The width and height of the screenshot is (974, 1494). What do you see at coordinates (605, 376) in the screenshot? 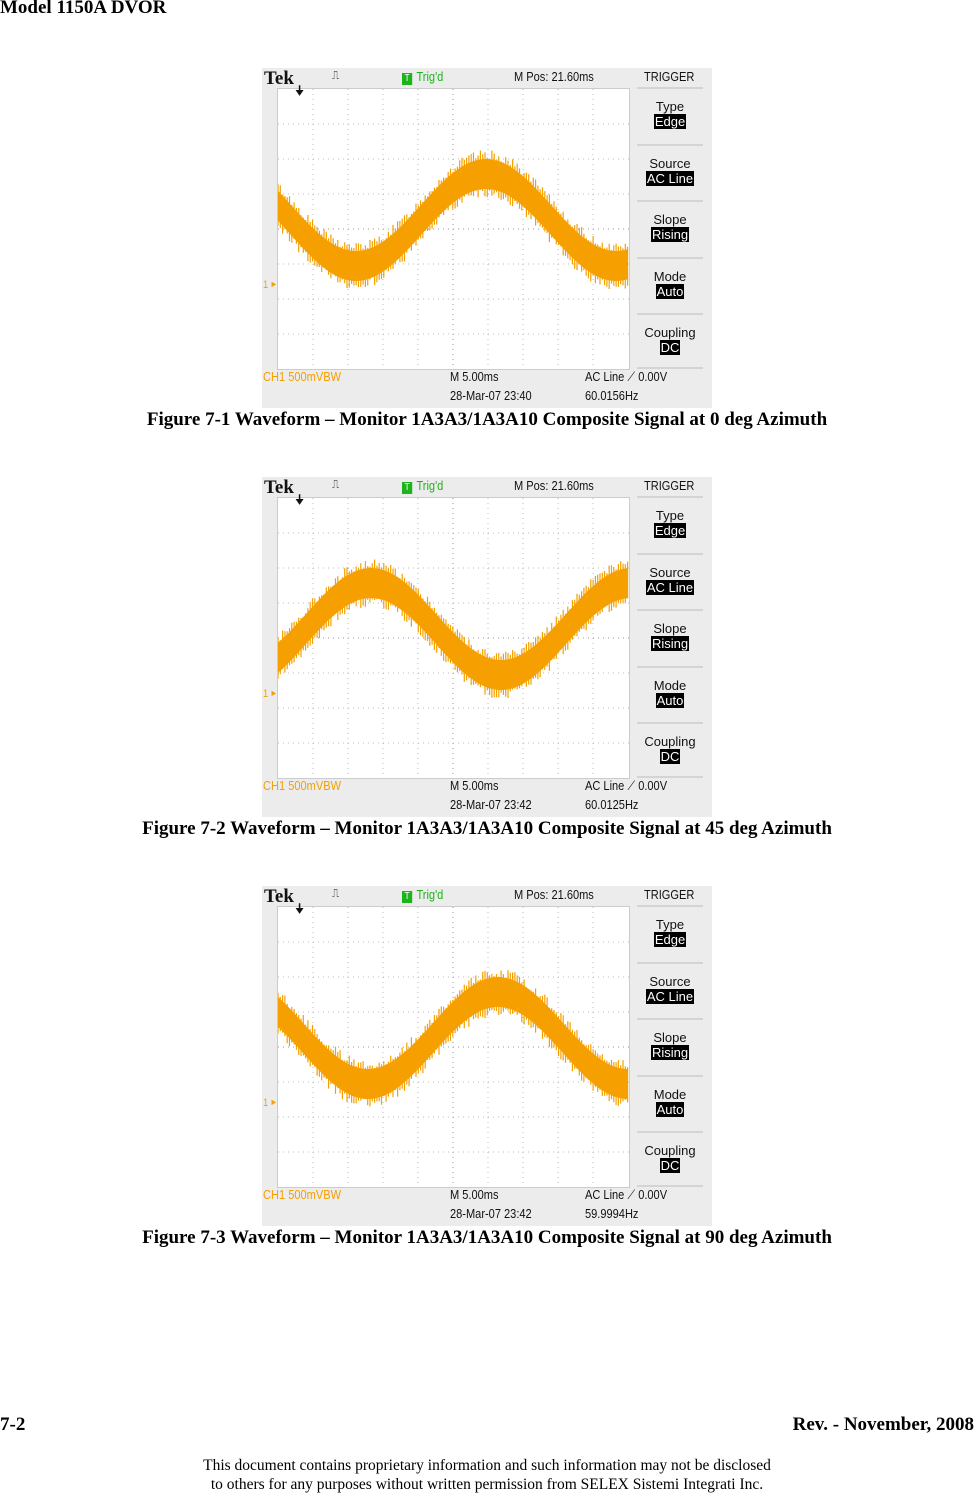
I see `trigger-source: AC Line` at bounding box center [605, 376].